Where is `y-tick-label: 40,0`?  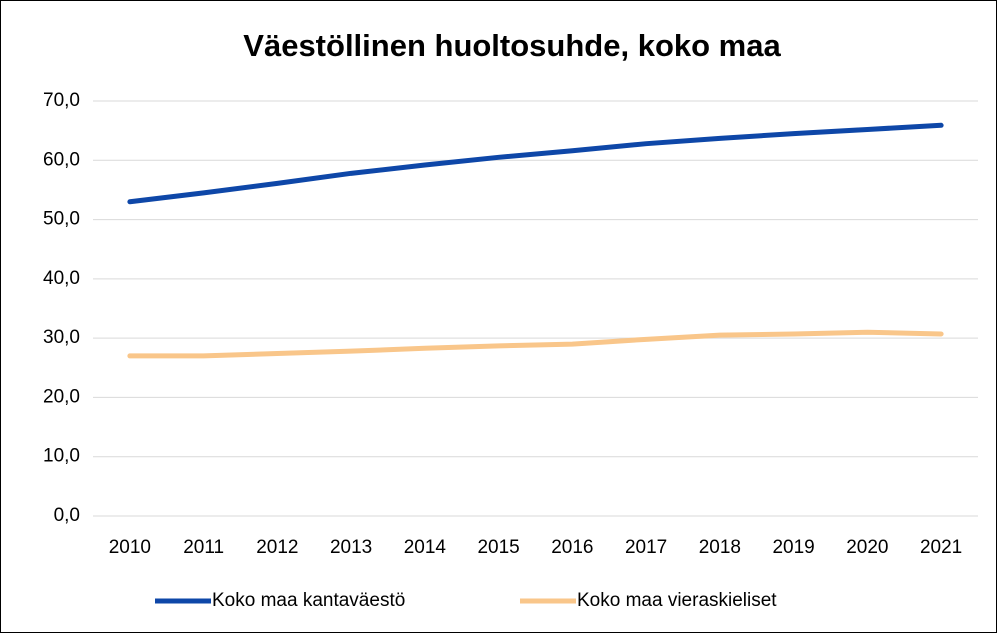
y-tick-label: 40,0 is located at coordinates (61, 278).